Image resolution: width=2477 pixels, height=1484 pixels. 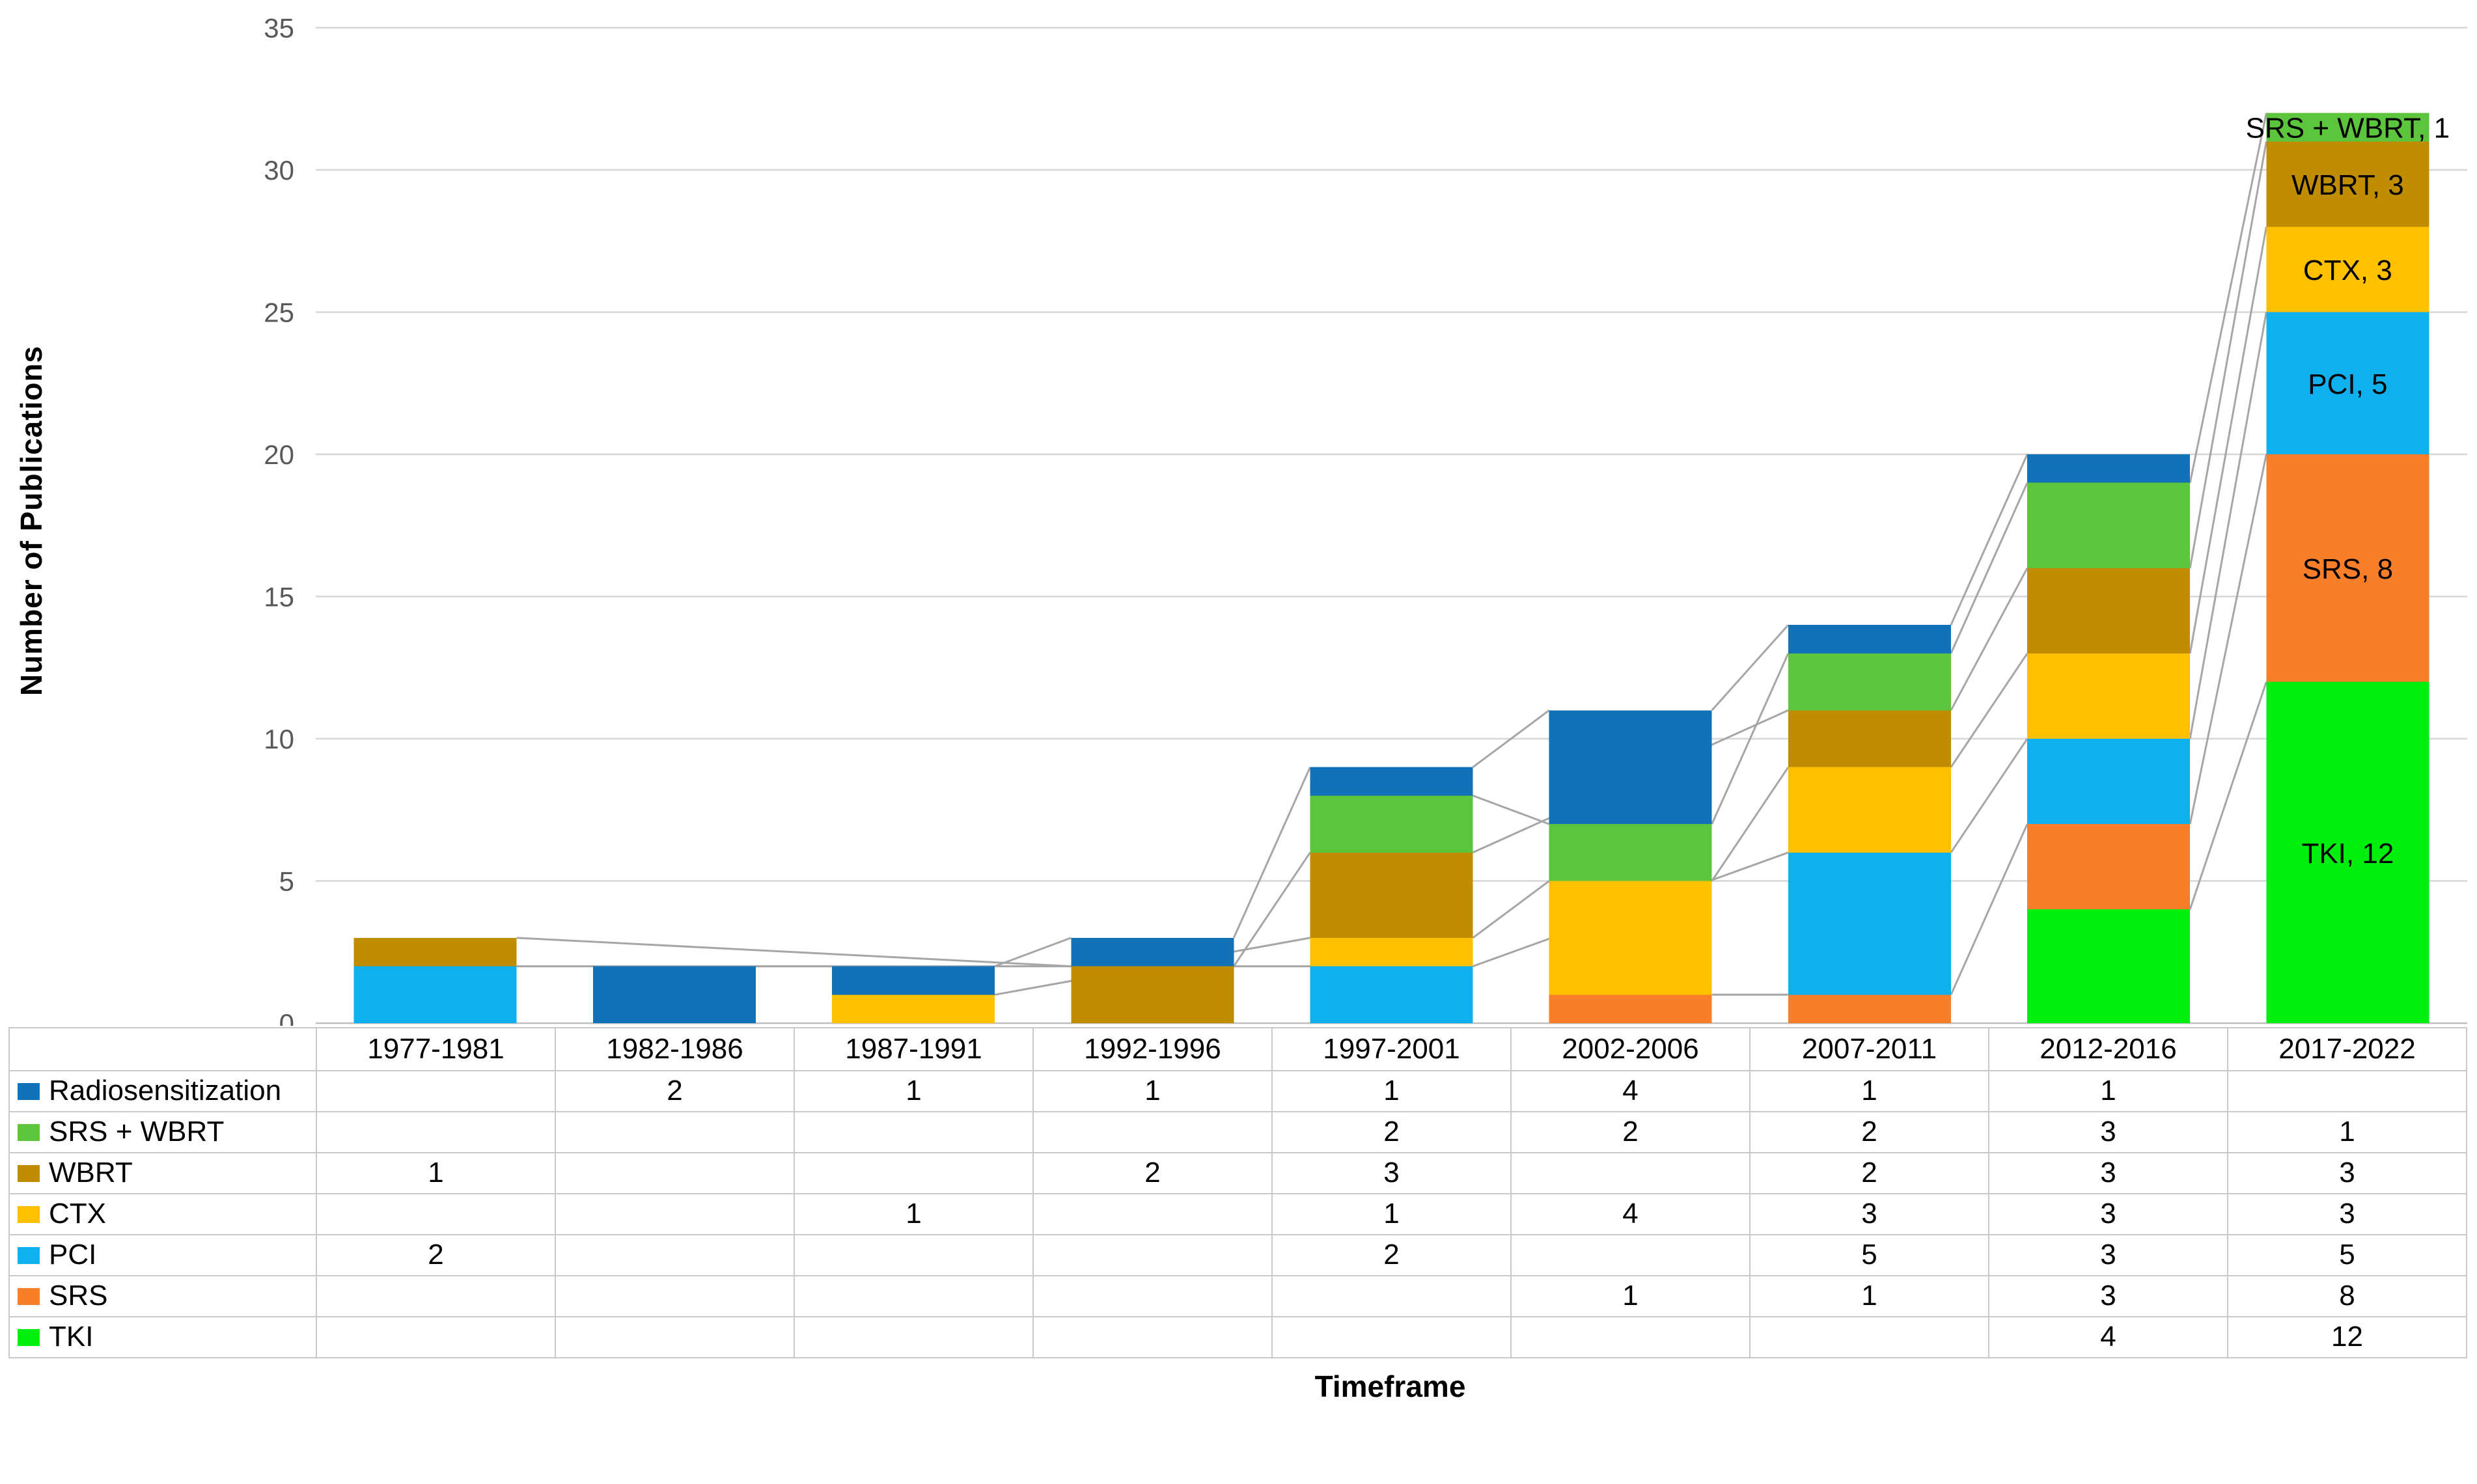 What do you see at coordinates (1390, 1386) in the screenshot?
I see `x-axis-title: Timeframe` at bounding box center [1390, 1386].